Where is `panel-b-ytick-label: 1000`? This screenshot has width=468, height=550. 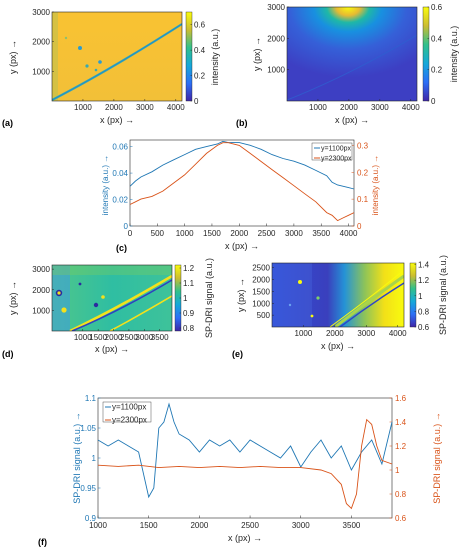 panel-b-ytick-label: 1000 is located at coordinates (276, 70).